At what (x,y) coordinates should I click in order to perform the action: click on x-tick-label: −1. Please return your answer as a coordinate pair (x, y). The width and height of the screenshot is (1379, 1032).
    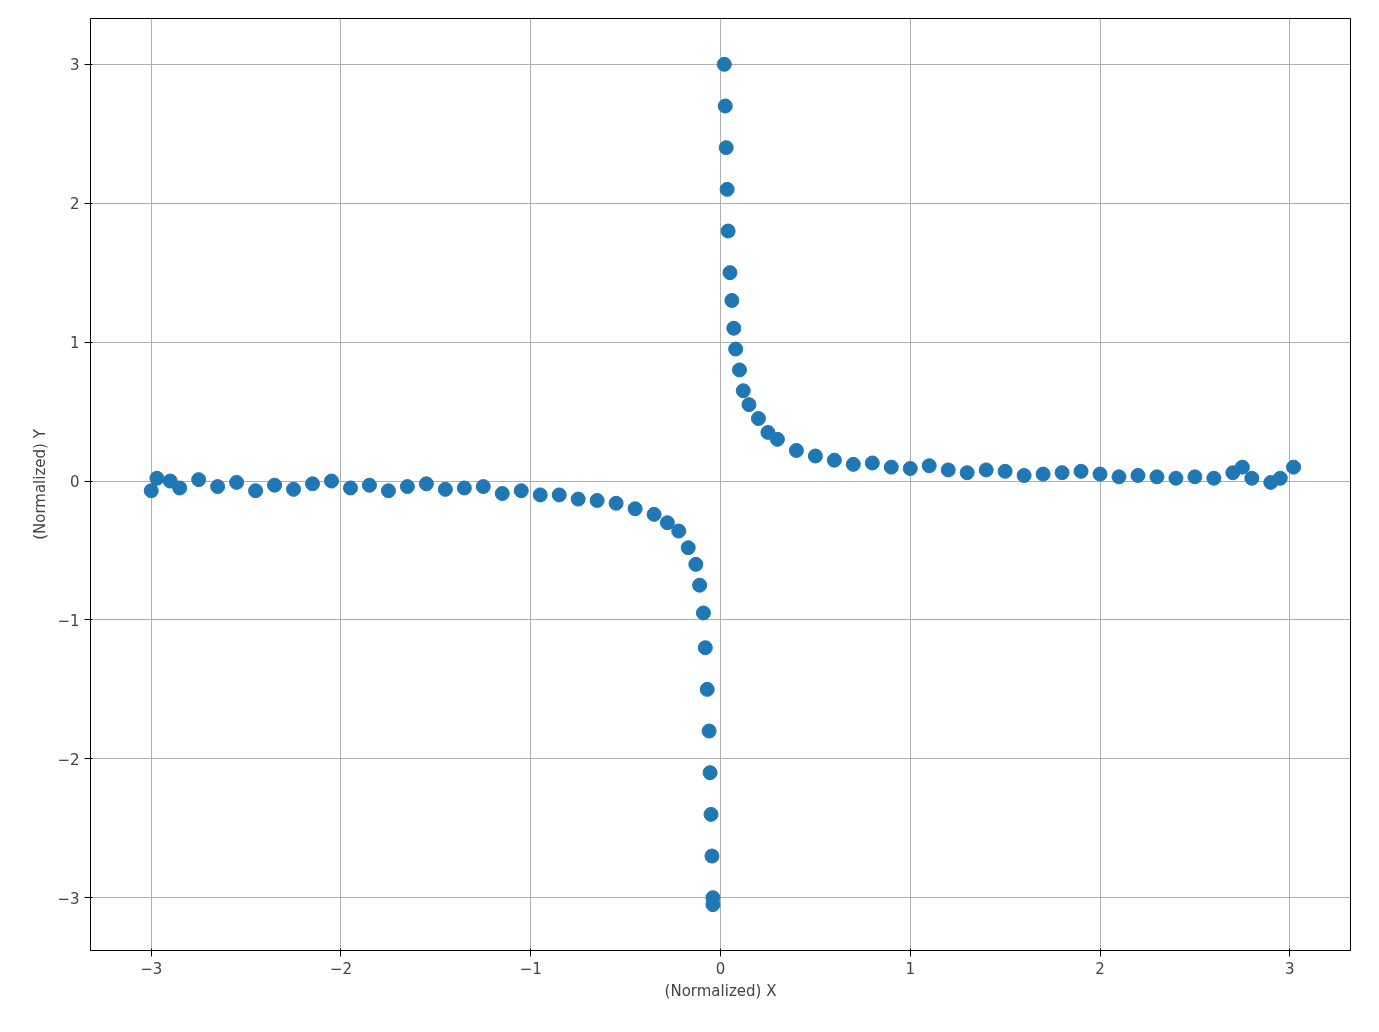
    Looking at the image, I should click on (530, 968).